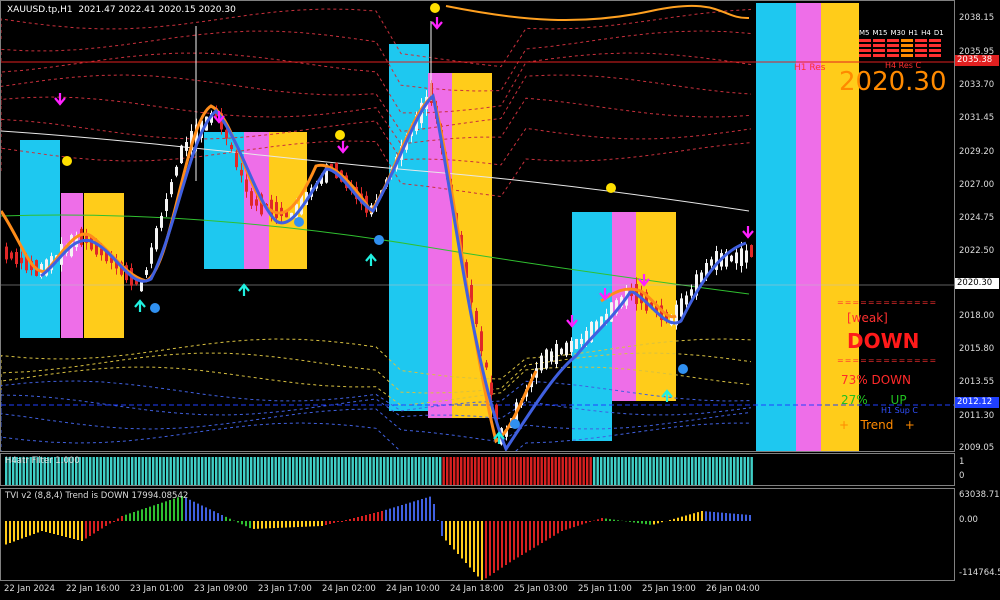  What do you see at coordinates (40, 10) in the screenshot?
I see `symbol-label: XAUUSD.tp,H1` at bounding box center [40, 10].